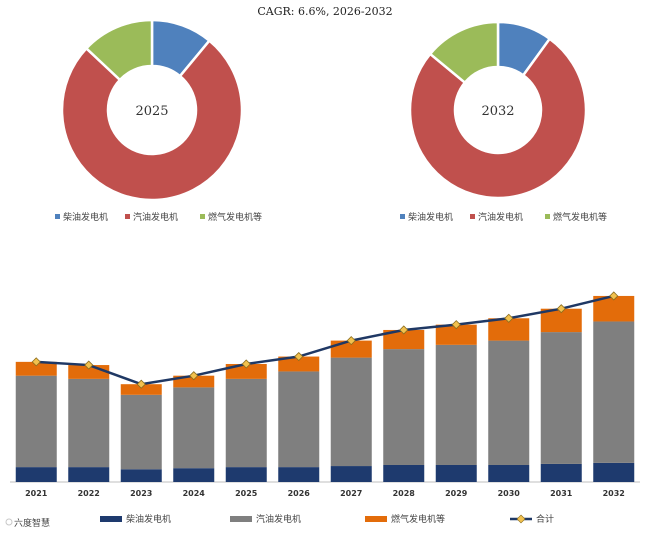  What do you see at coordinates (299, 356) in the screenshot?
I see `total-marker-2026` at bounding box center [299, 356].